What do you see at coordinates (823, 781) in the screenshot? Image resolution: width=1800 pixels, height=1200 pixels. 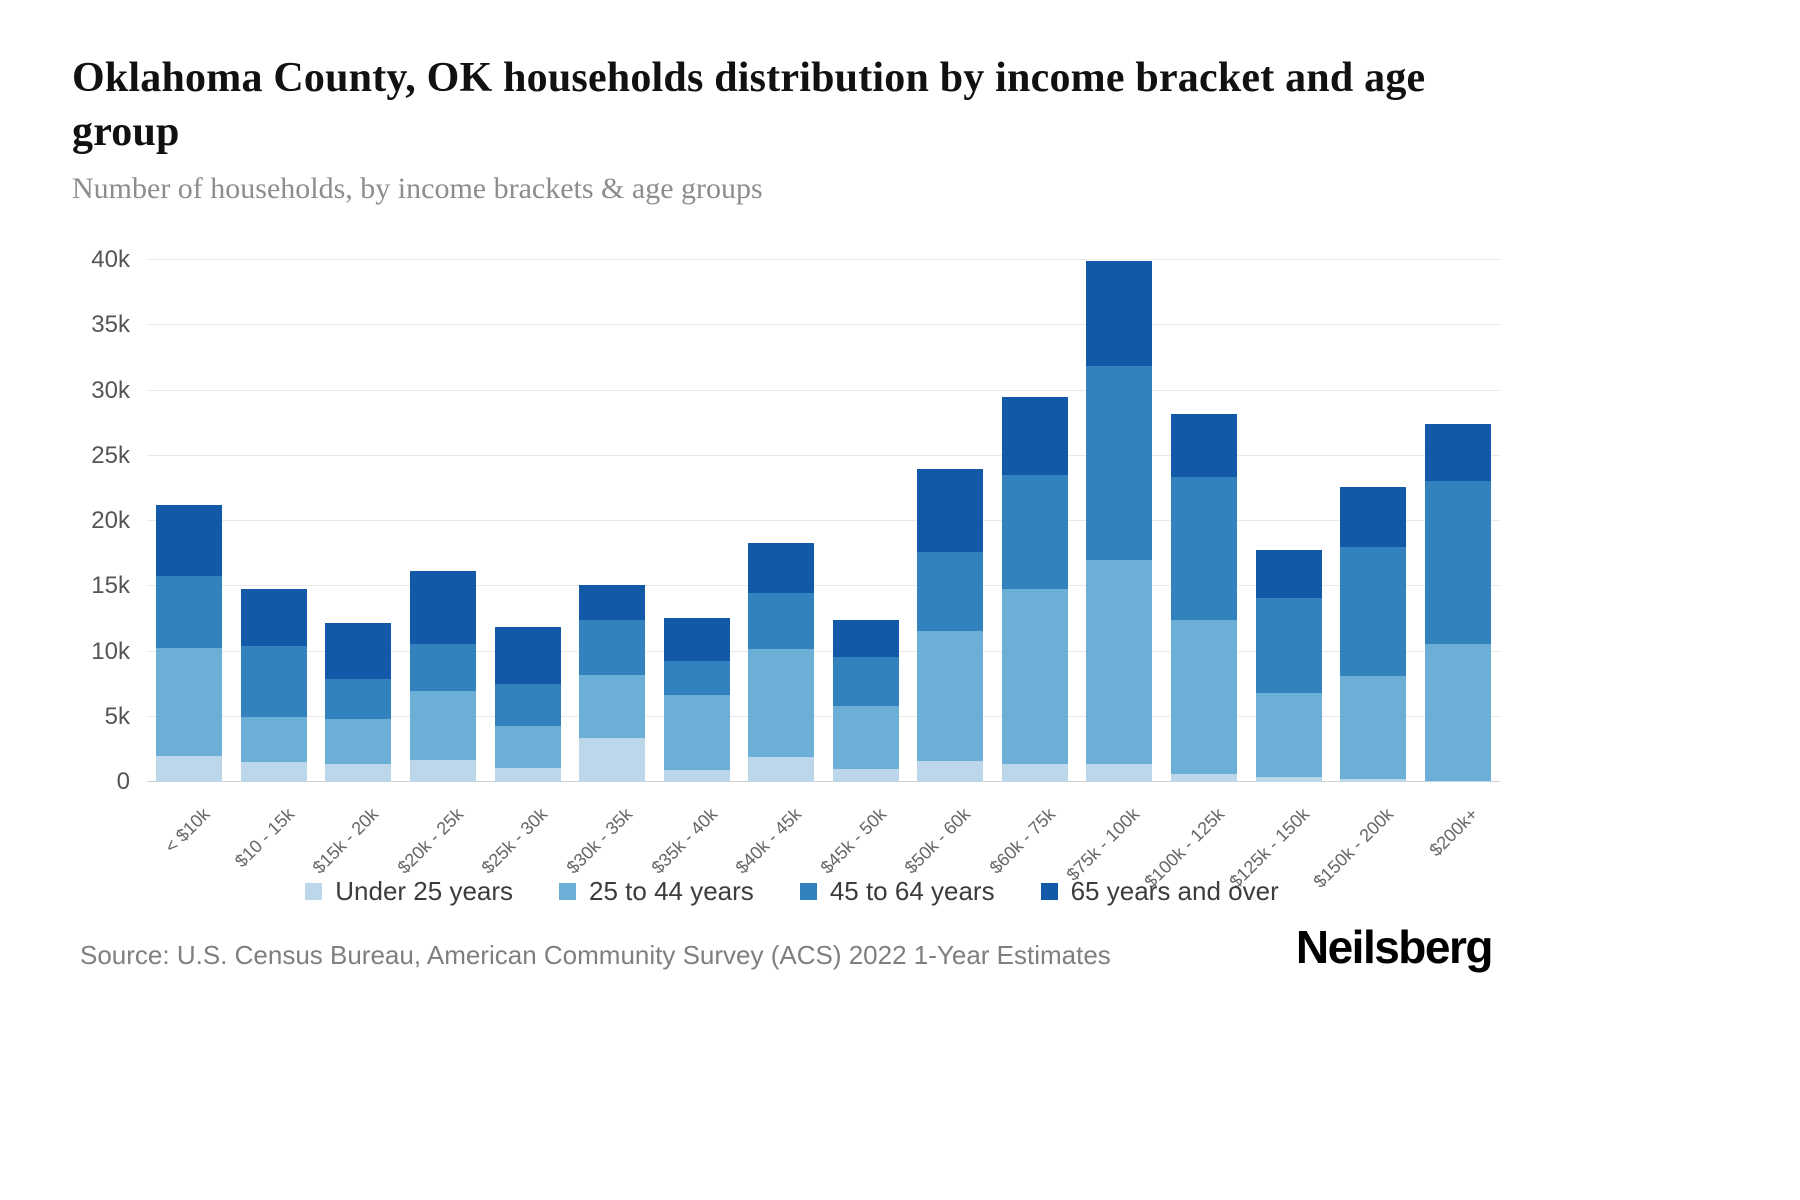 I see `zero-axis-line` at bounding box center [823, 781].